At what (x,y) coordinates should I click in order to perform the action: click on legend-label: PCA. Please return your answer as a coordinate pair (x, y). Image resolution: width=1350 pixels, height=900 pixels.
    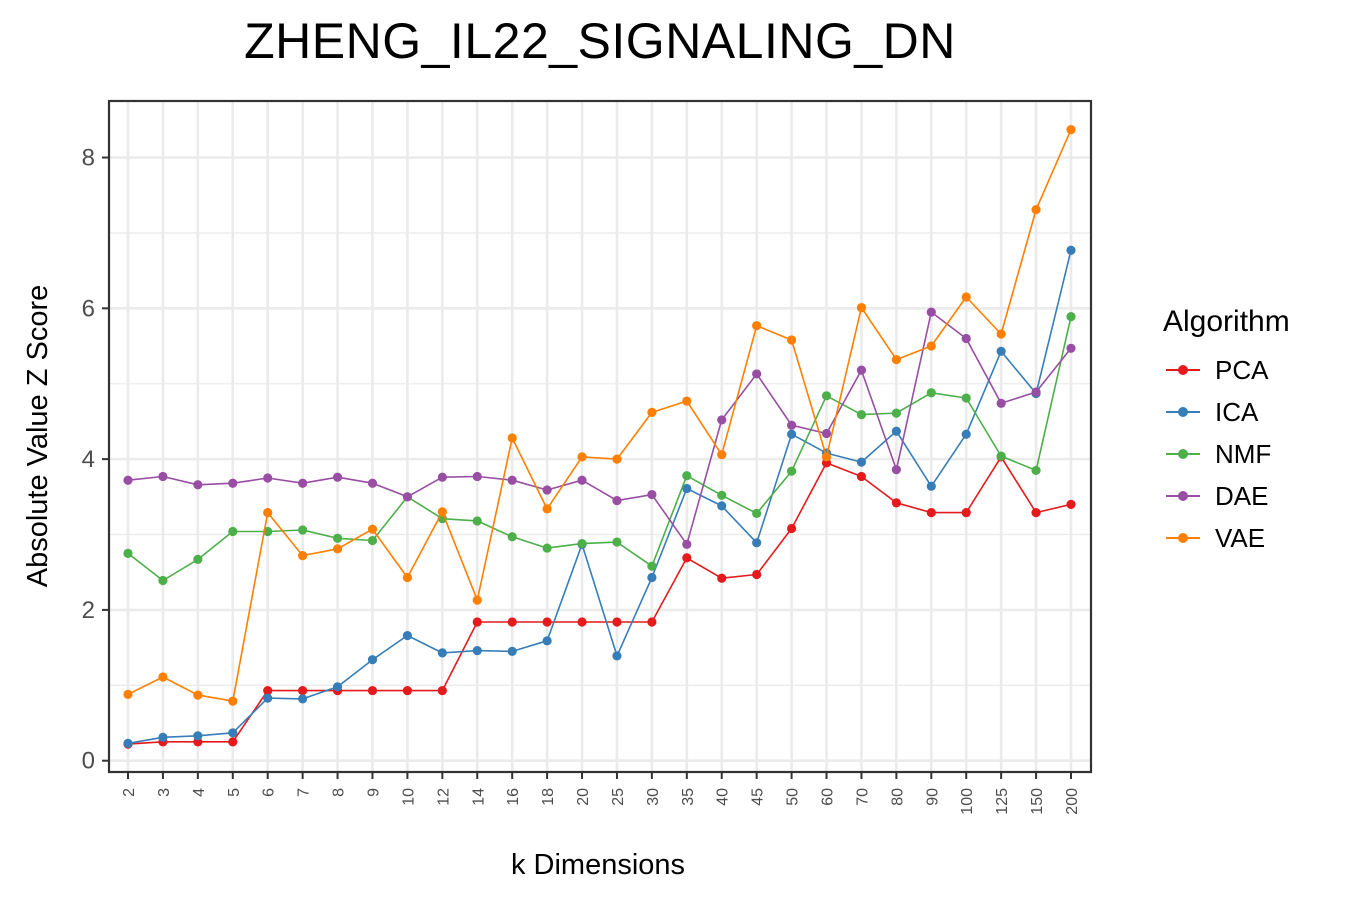
    Looking at the image, I should click on (1242, 369).